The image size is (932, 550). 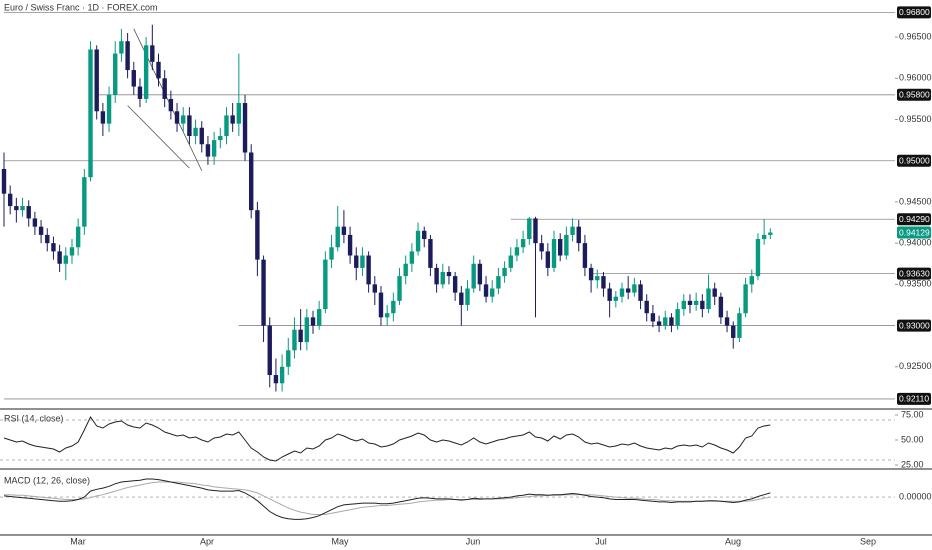 I want to click on level-label: 0.94290, so click(x=914, y=219).